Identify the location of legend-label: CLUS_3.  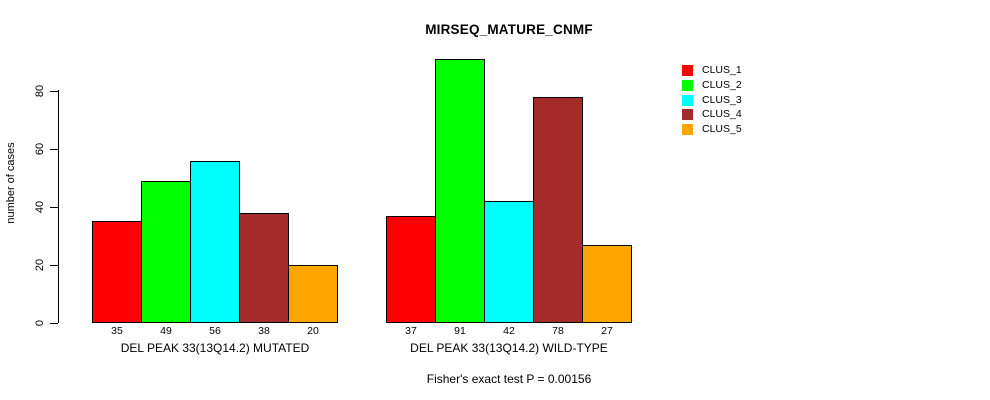
(722, 100).